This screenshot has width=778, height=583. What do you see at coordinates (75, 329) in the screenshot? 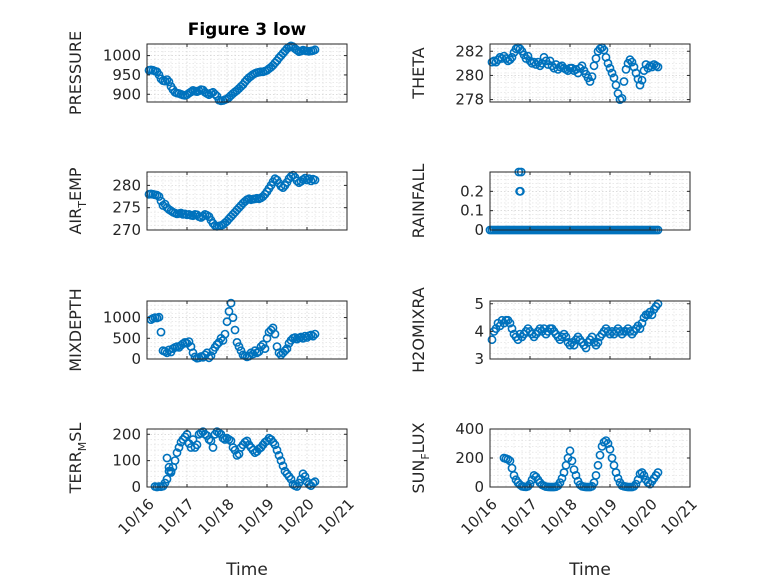
I see `y-axis-label: MIXDEPTH` at bounding box center [75, 329].